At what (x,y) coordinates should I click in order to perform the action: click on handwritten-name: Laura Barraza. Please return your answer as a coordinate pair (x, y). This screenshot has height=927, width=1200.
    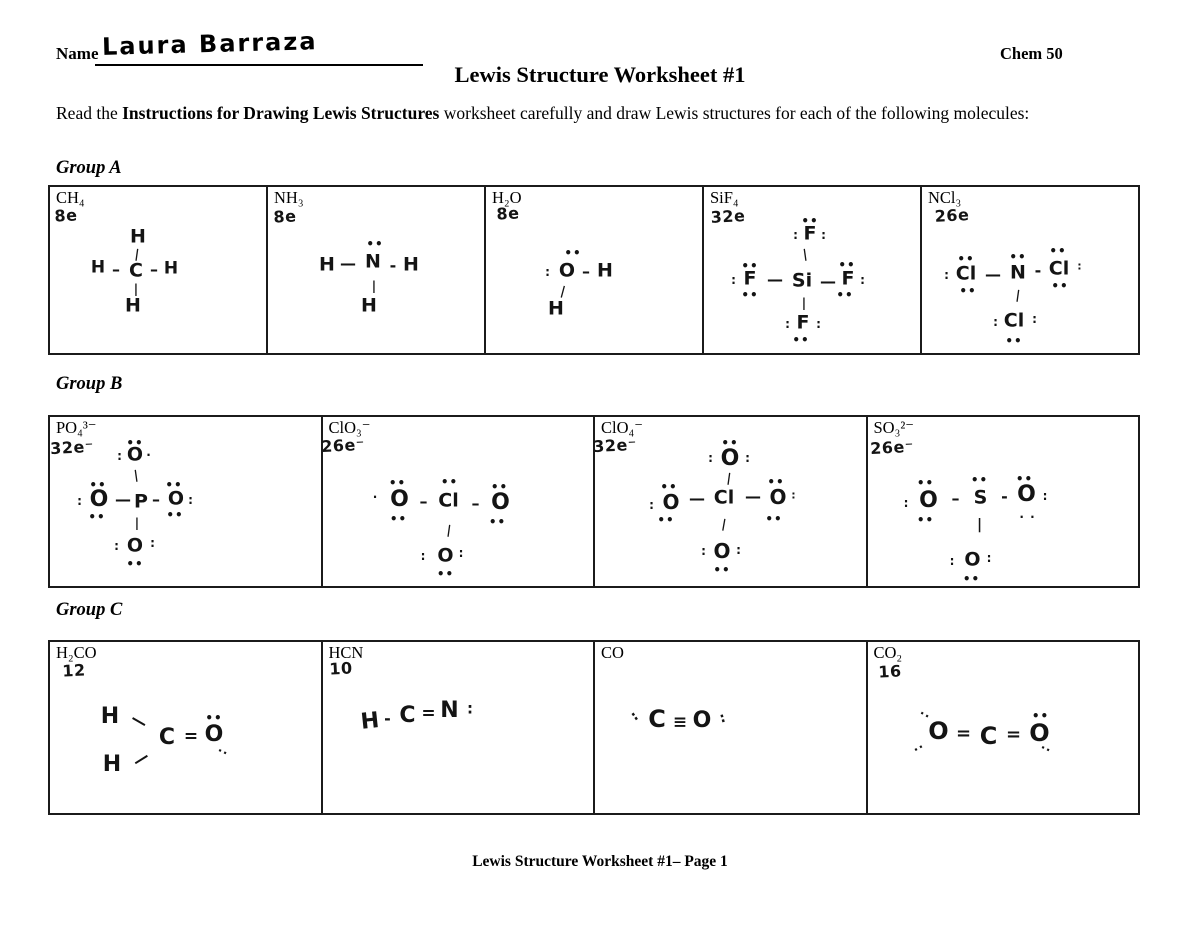
    Looking at the image, I should click on (209, 44).